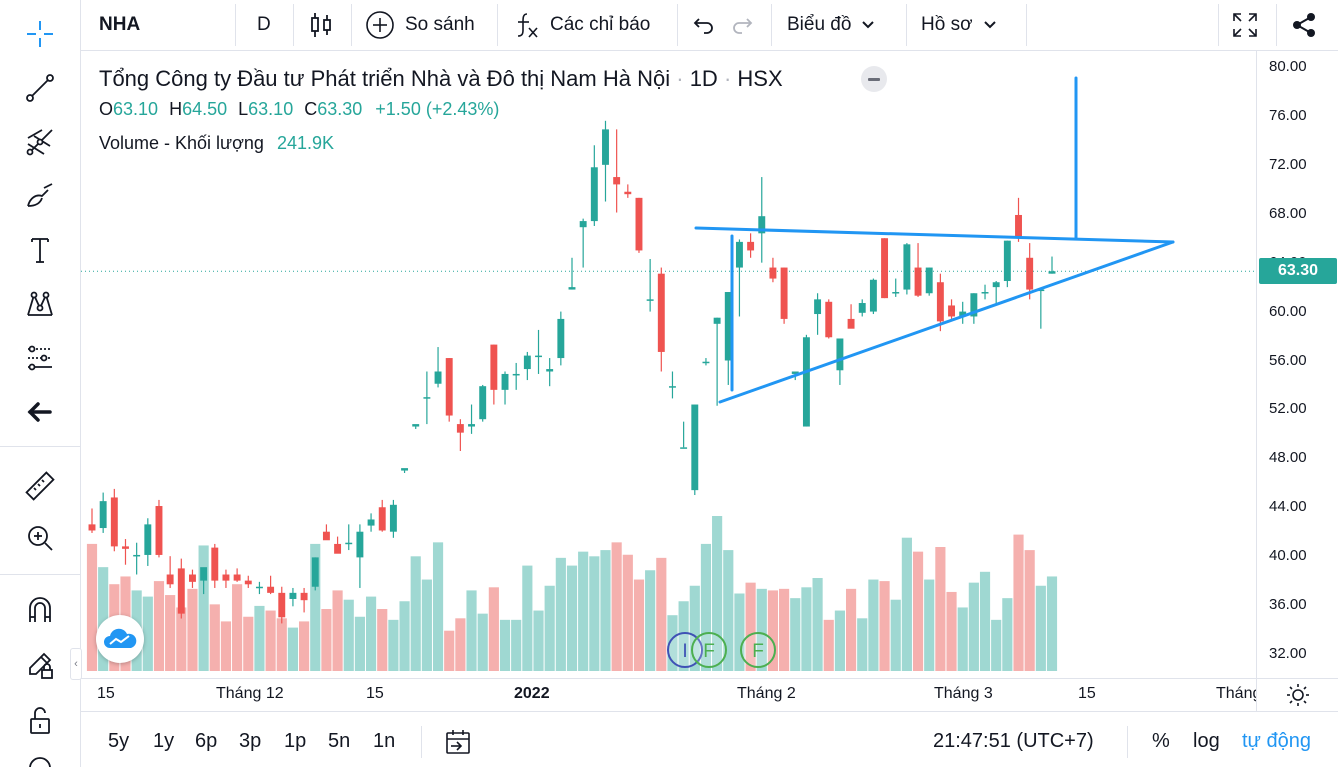 The width and height of the screenshot is (1338, 767). I want to click on tradingview-logo, so click(120, 639).